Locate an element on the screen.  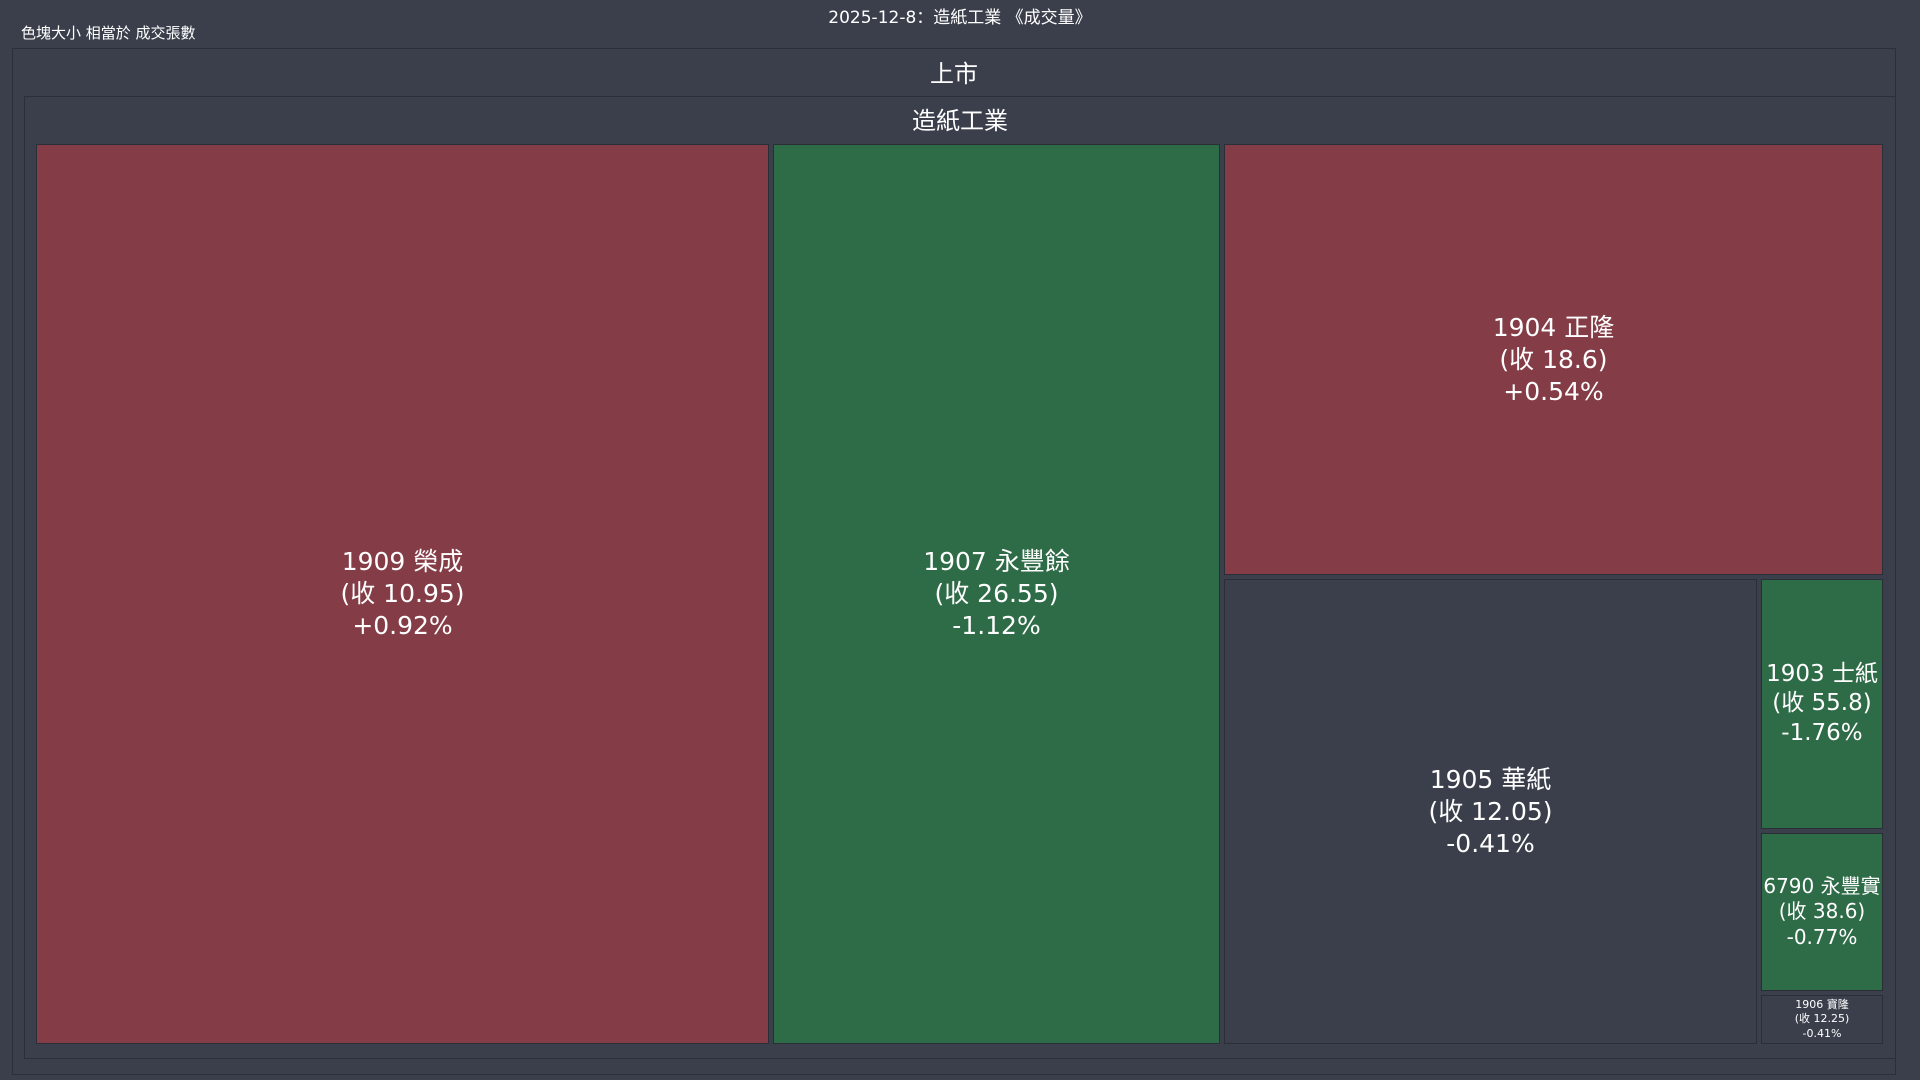
tile-change-pct: +0.92% is located at coordinates (402, 625).